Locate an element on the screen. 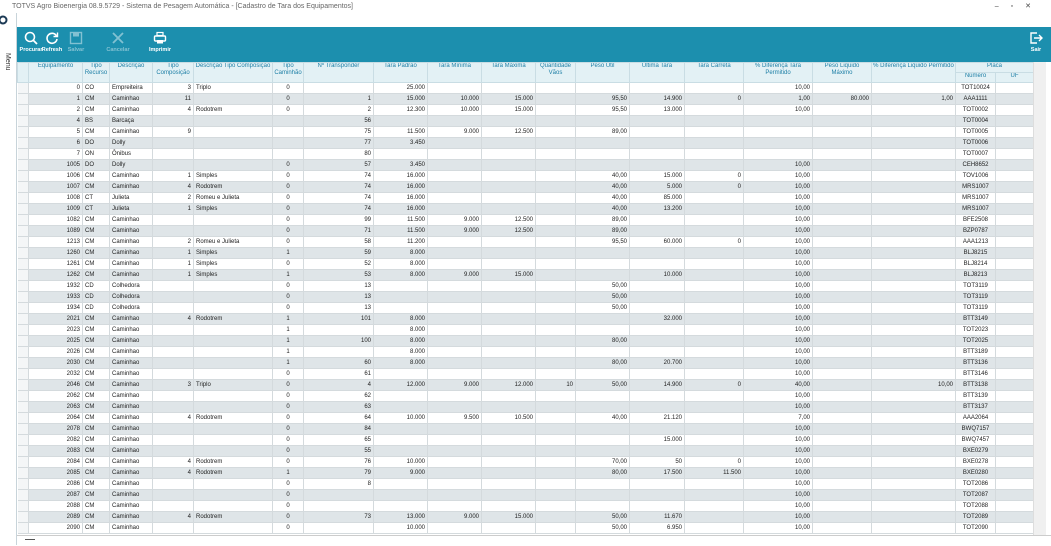 The image size is (1051, 546). table-row: 4 BS Barcaça 56 TOT0004 is located at coordinates (526, 121).